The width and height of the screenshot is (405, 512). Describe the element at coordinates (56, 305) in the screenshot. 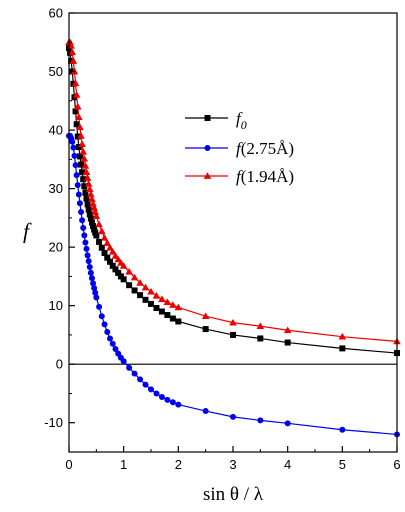

I see `y-tick-label: 10` at that location.